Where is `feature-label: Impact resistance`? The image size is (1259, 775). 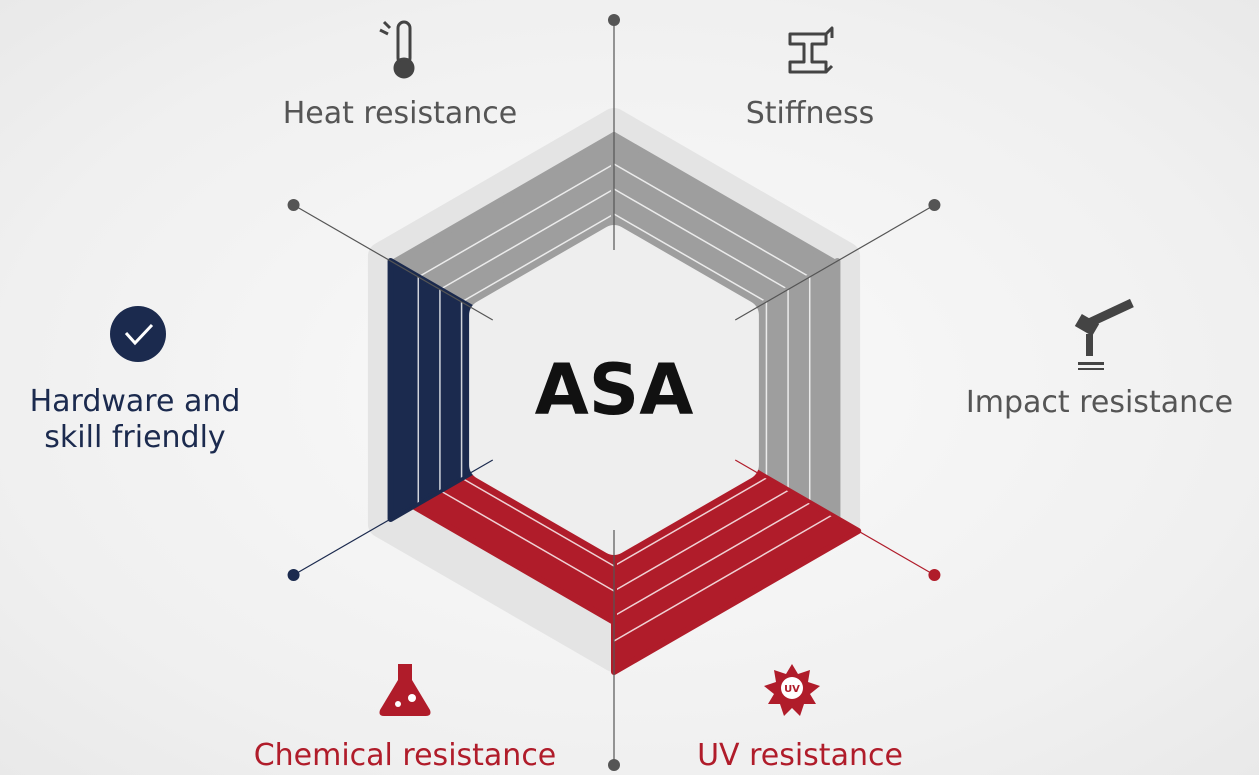 feature-label: Impact resistance is located at coordinates (1099, 402).